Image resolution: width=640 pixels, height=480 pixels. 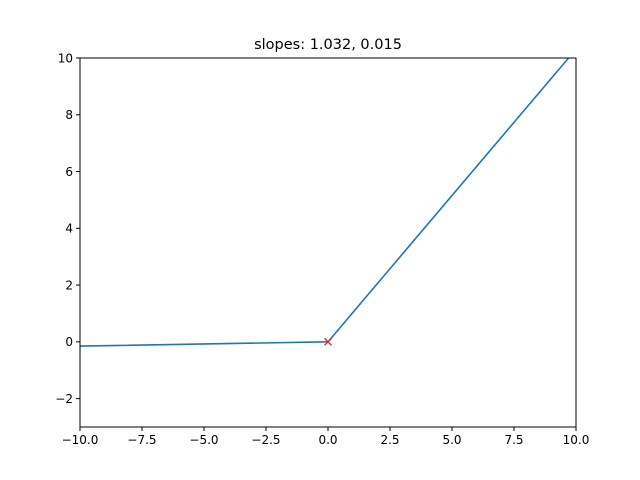 I want to click on y-tick-label: 2, so click(x=69, y=285).